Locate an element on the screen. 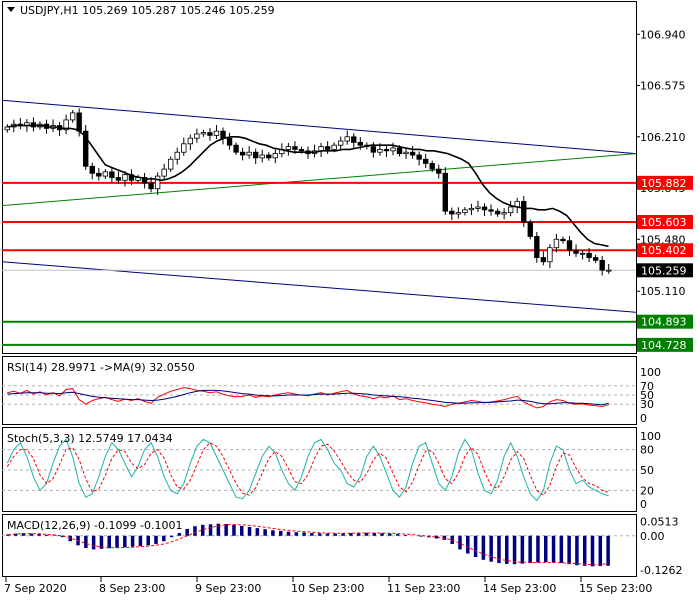 The image size is (700, 600). current-price-tag-label: 105.259 is located at coordinates (664, 270).